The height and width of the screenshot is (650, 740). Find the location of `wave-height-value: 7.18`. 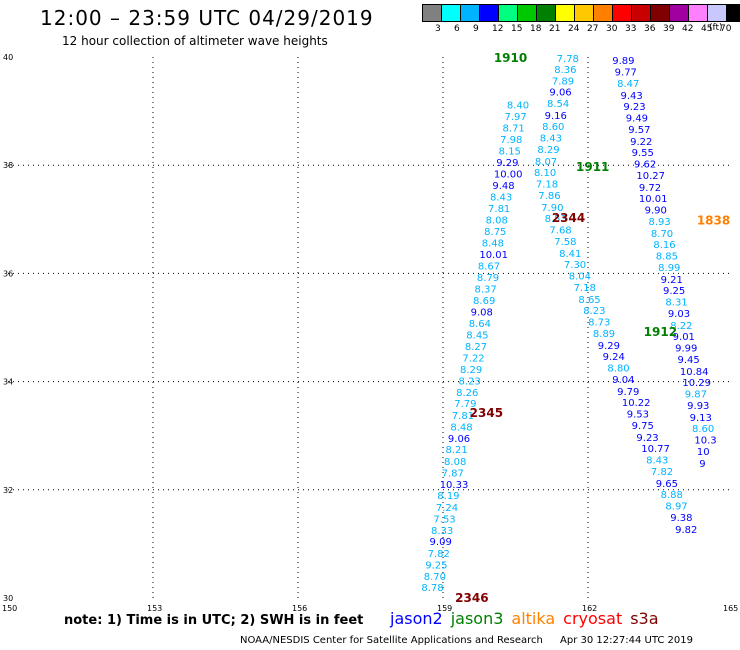

wave-height-value: 7.18 is located at coordinates (547, 185).